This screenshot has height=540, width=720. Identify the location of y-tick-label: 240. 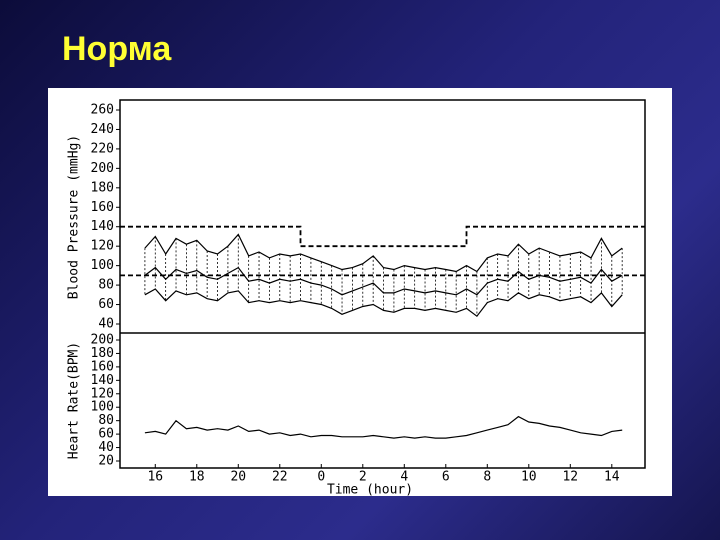
(102, 129).